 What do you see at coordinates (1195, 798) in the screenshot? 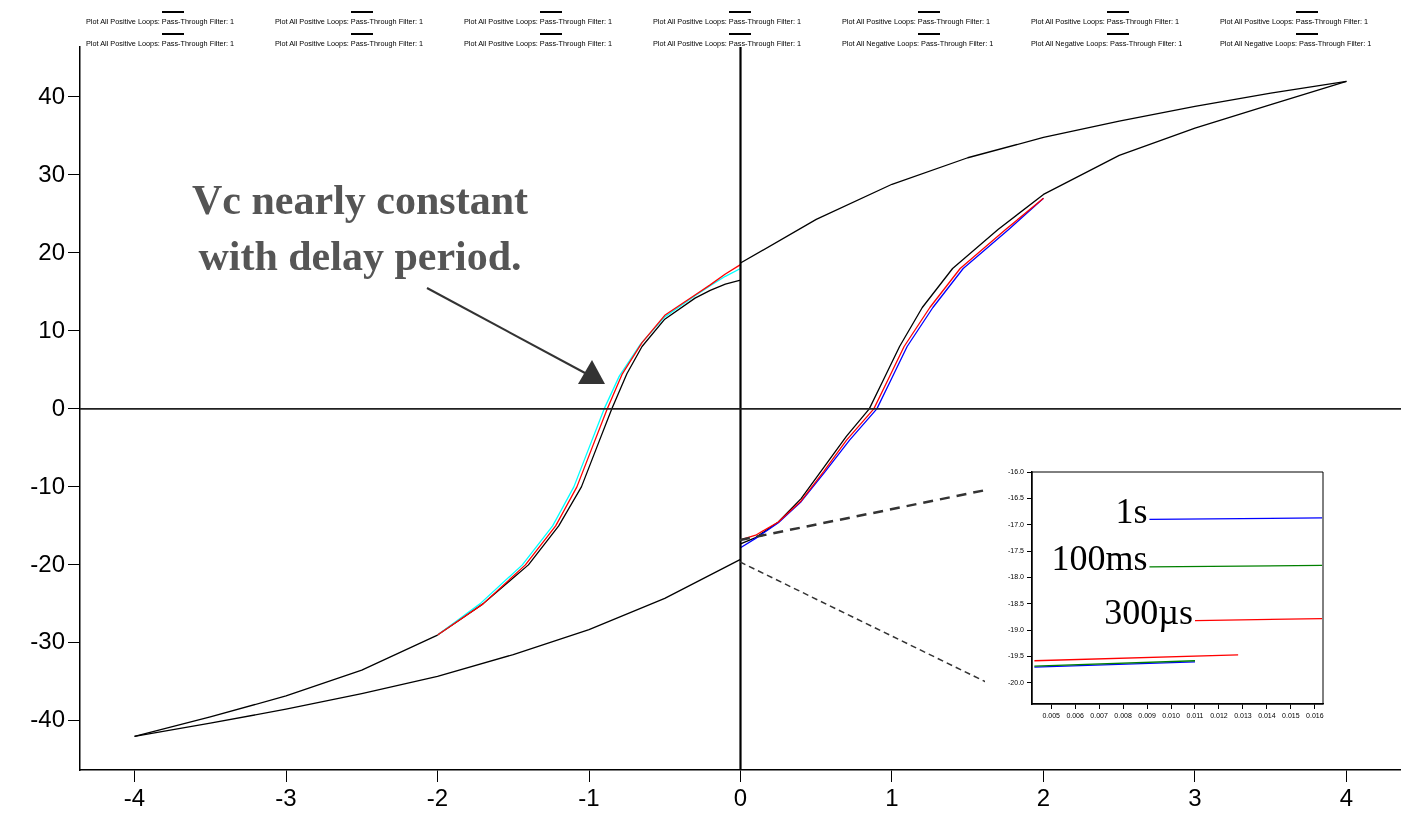
I see `x-tick-label: 3` at bounding box center [1195, 798].